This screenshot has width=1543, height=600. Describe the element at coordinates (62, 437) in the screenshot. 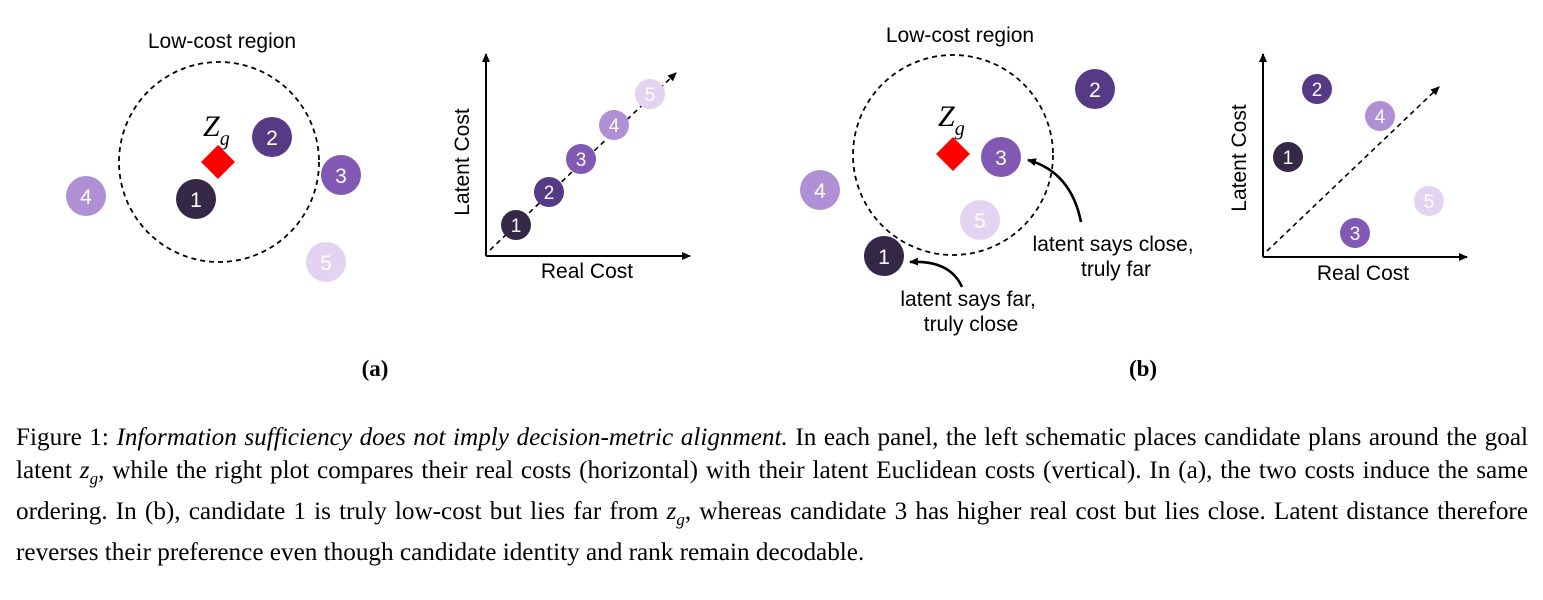

I see `caption-figure-label: Figure 1:` at that location.